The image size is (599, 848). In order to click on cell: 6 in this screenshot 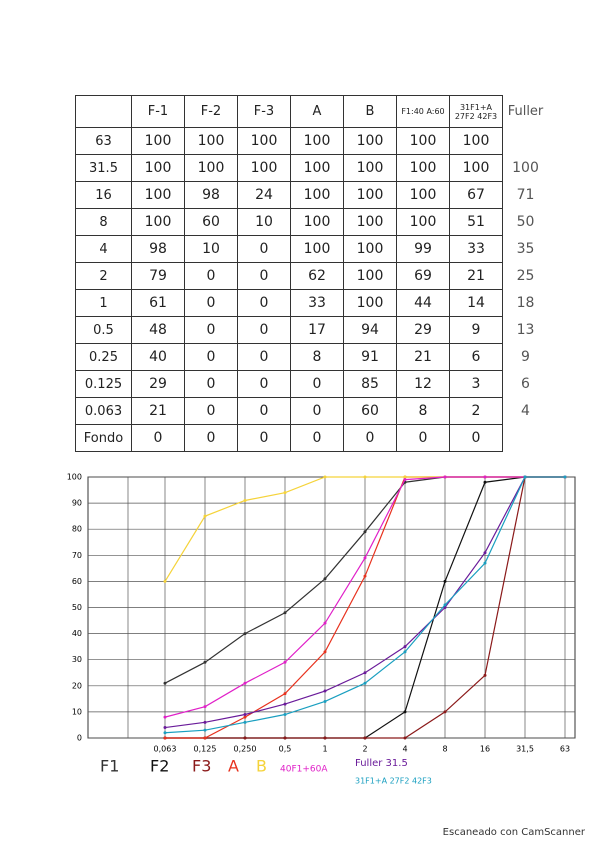, I will do `click(525, 384)`.